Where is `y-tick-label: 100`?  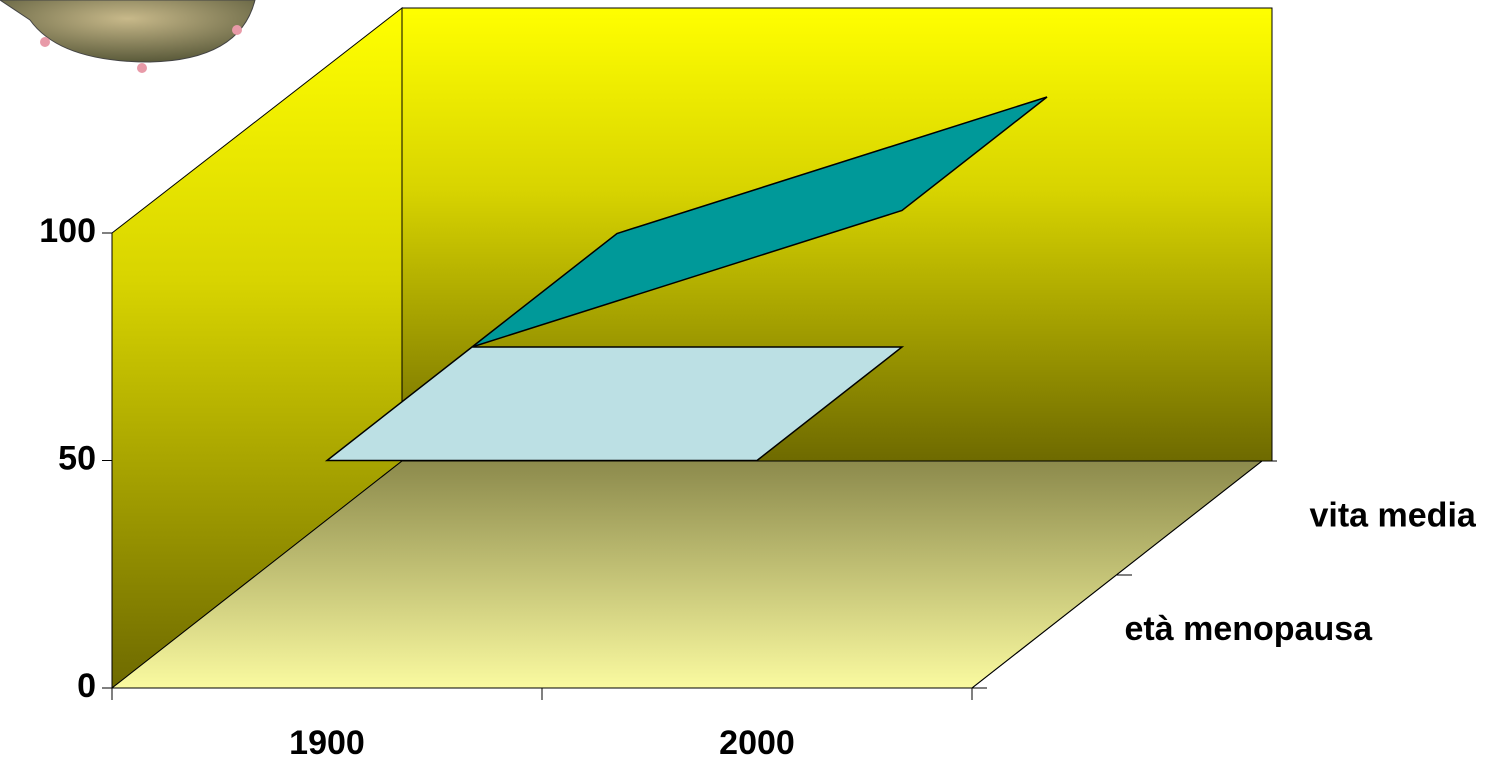 y-tick-label: 100 is located at coordinates (67, 231).